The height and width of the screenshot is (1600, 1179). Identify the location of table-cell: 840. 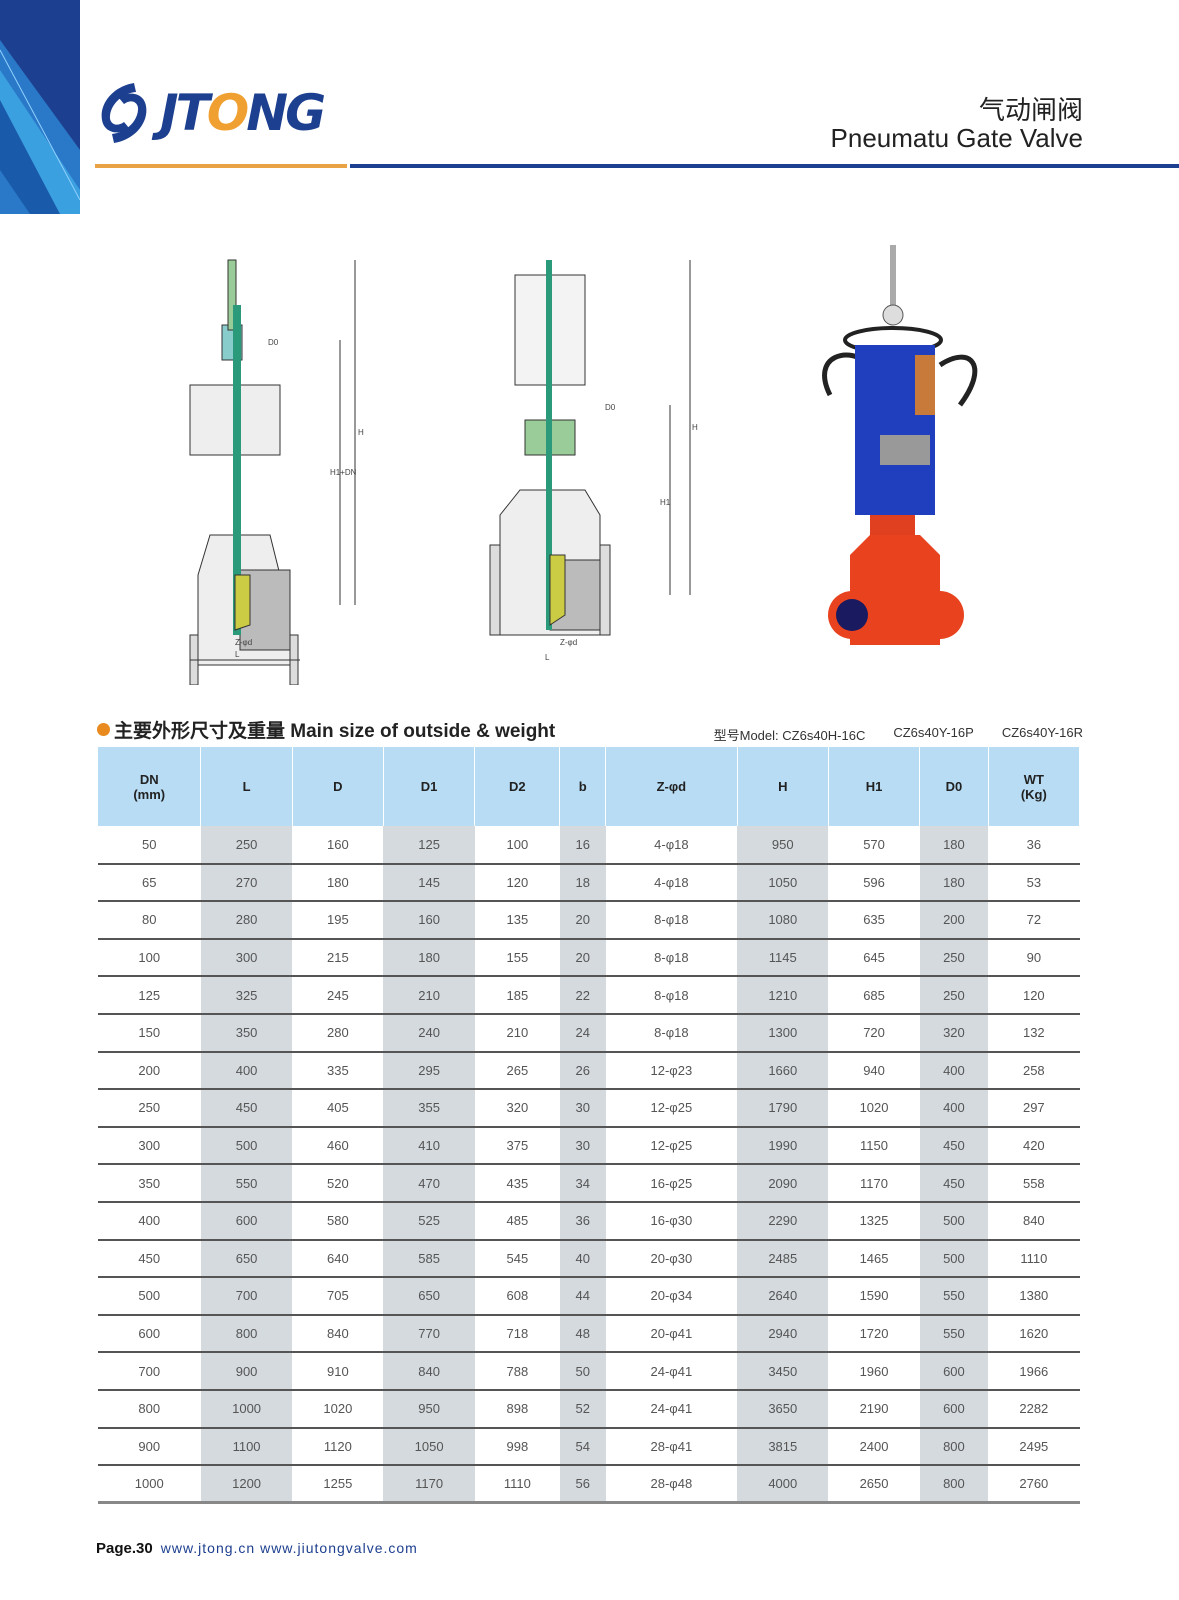
(338, 1334).